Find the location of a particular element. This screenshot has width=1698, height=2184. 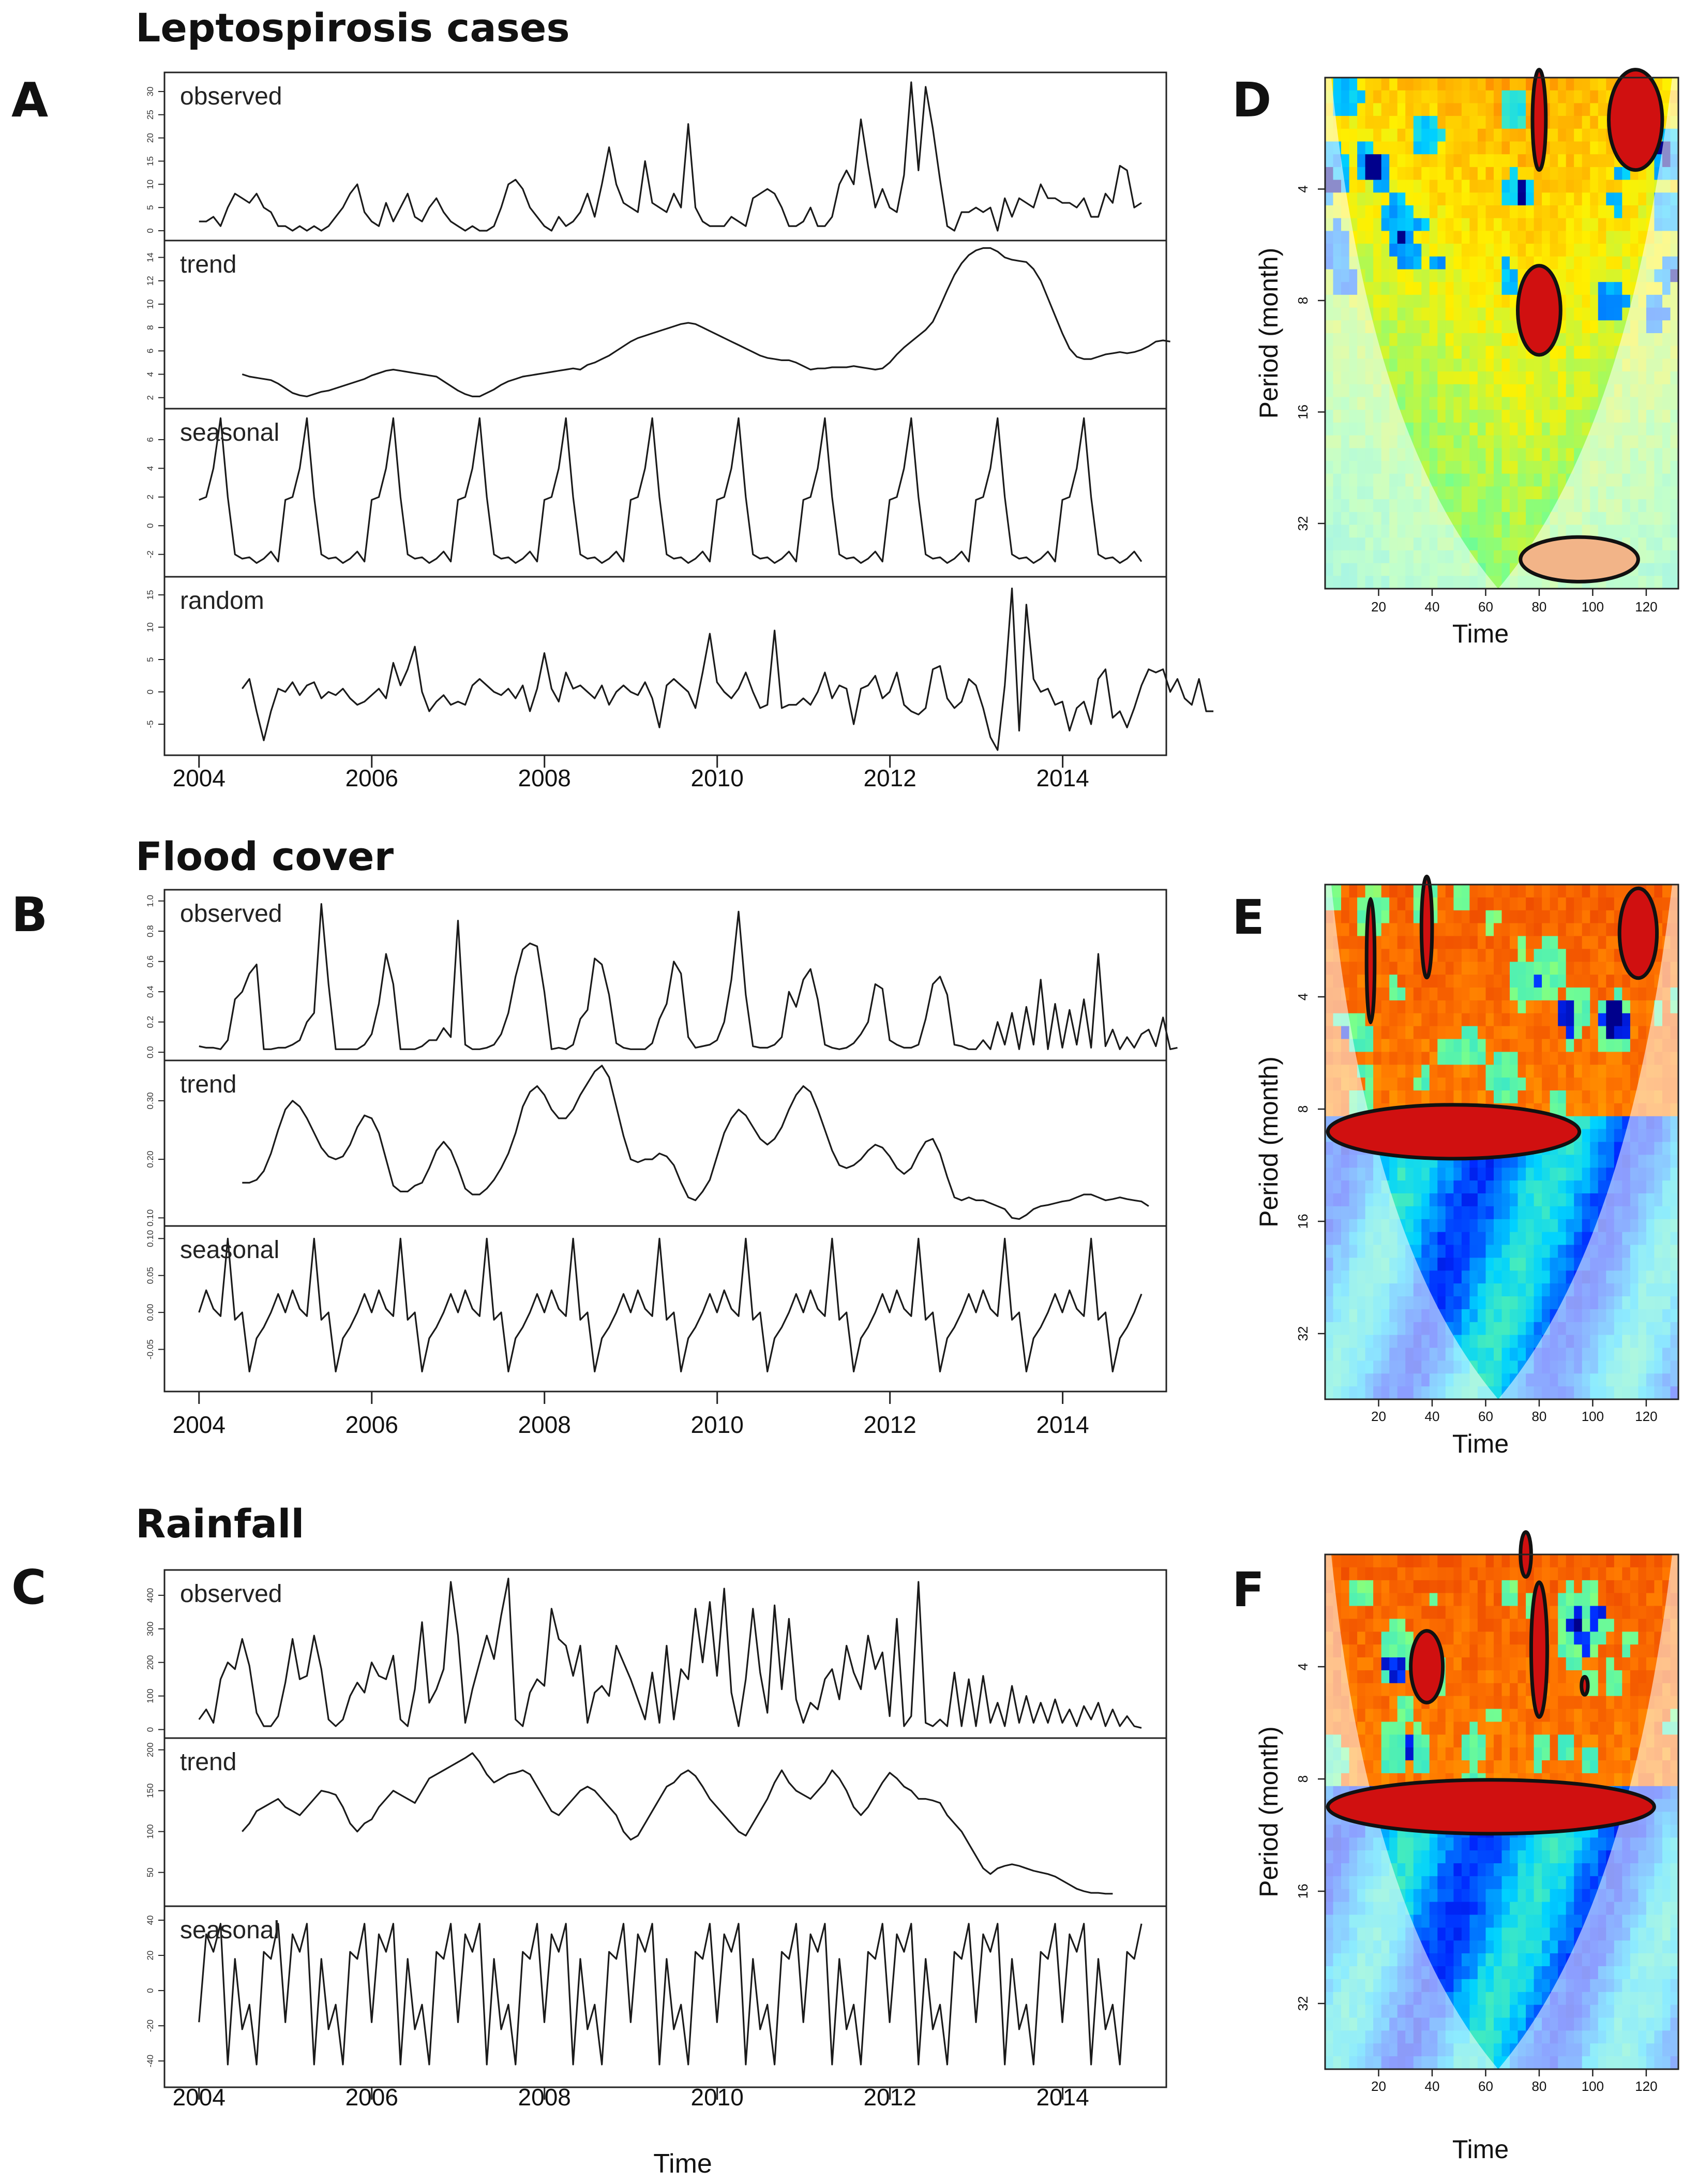

x-axis-title: Time is located at coordinates (682, 2164).